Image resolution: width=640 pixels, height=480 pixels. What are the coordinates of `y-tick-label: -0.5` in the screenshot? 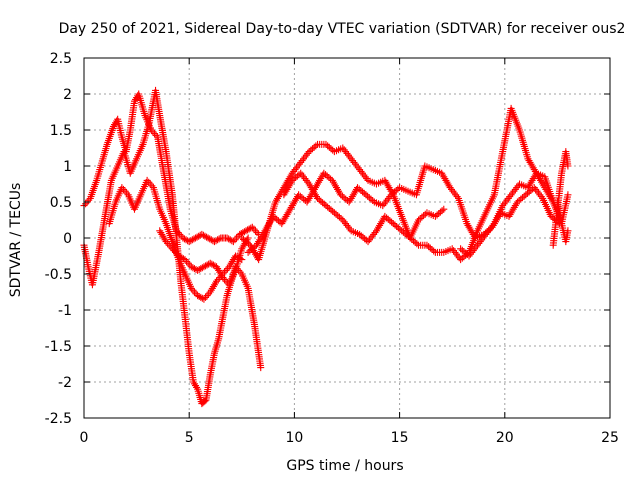 It's located at (58, 275).